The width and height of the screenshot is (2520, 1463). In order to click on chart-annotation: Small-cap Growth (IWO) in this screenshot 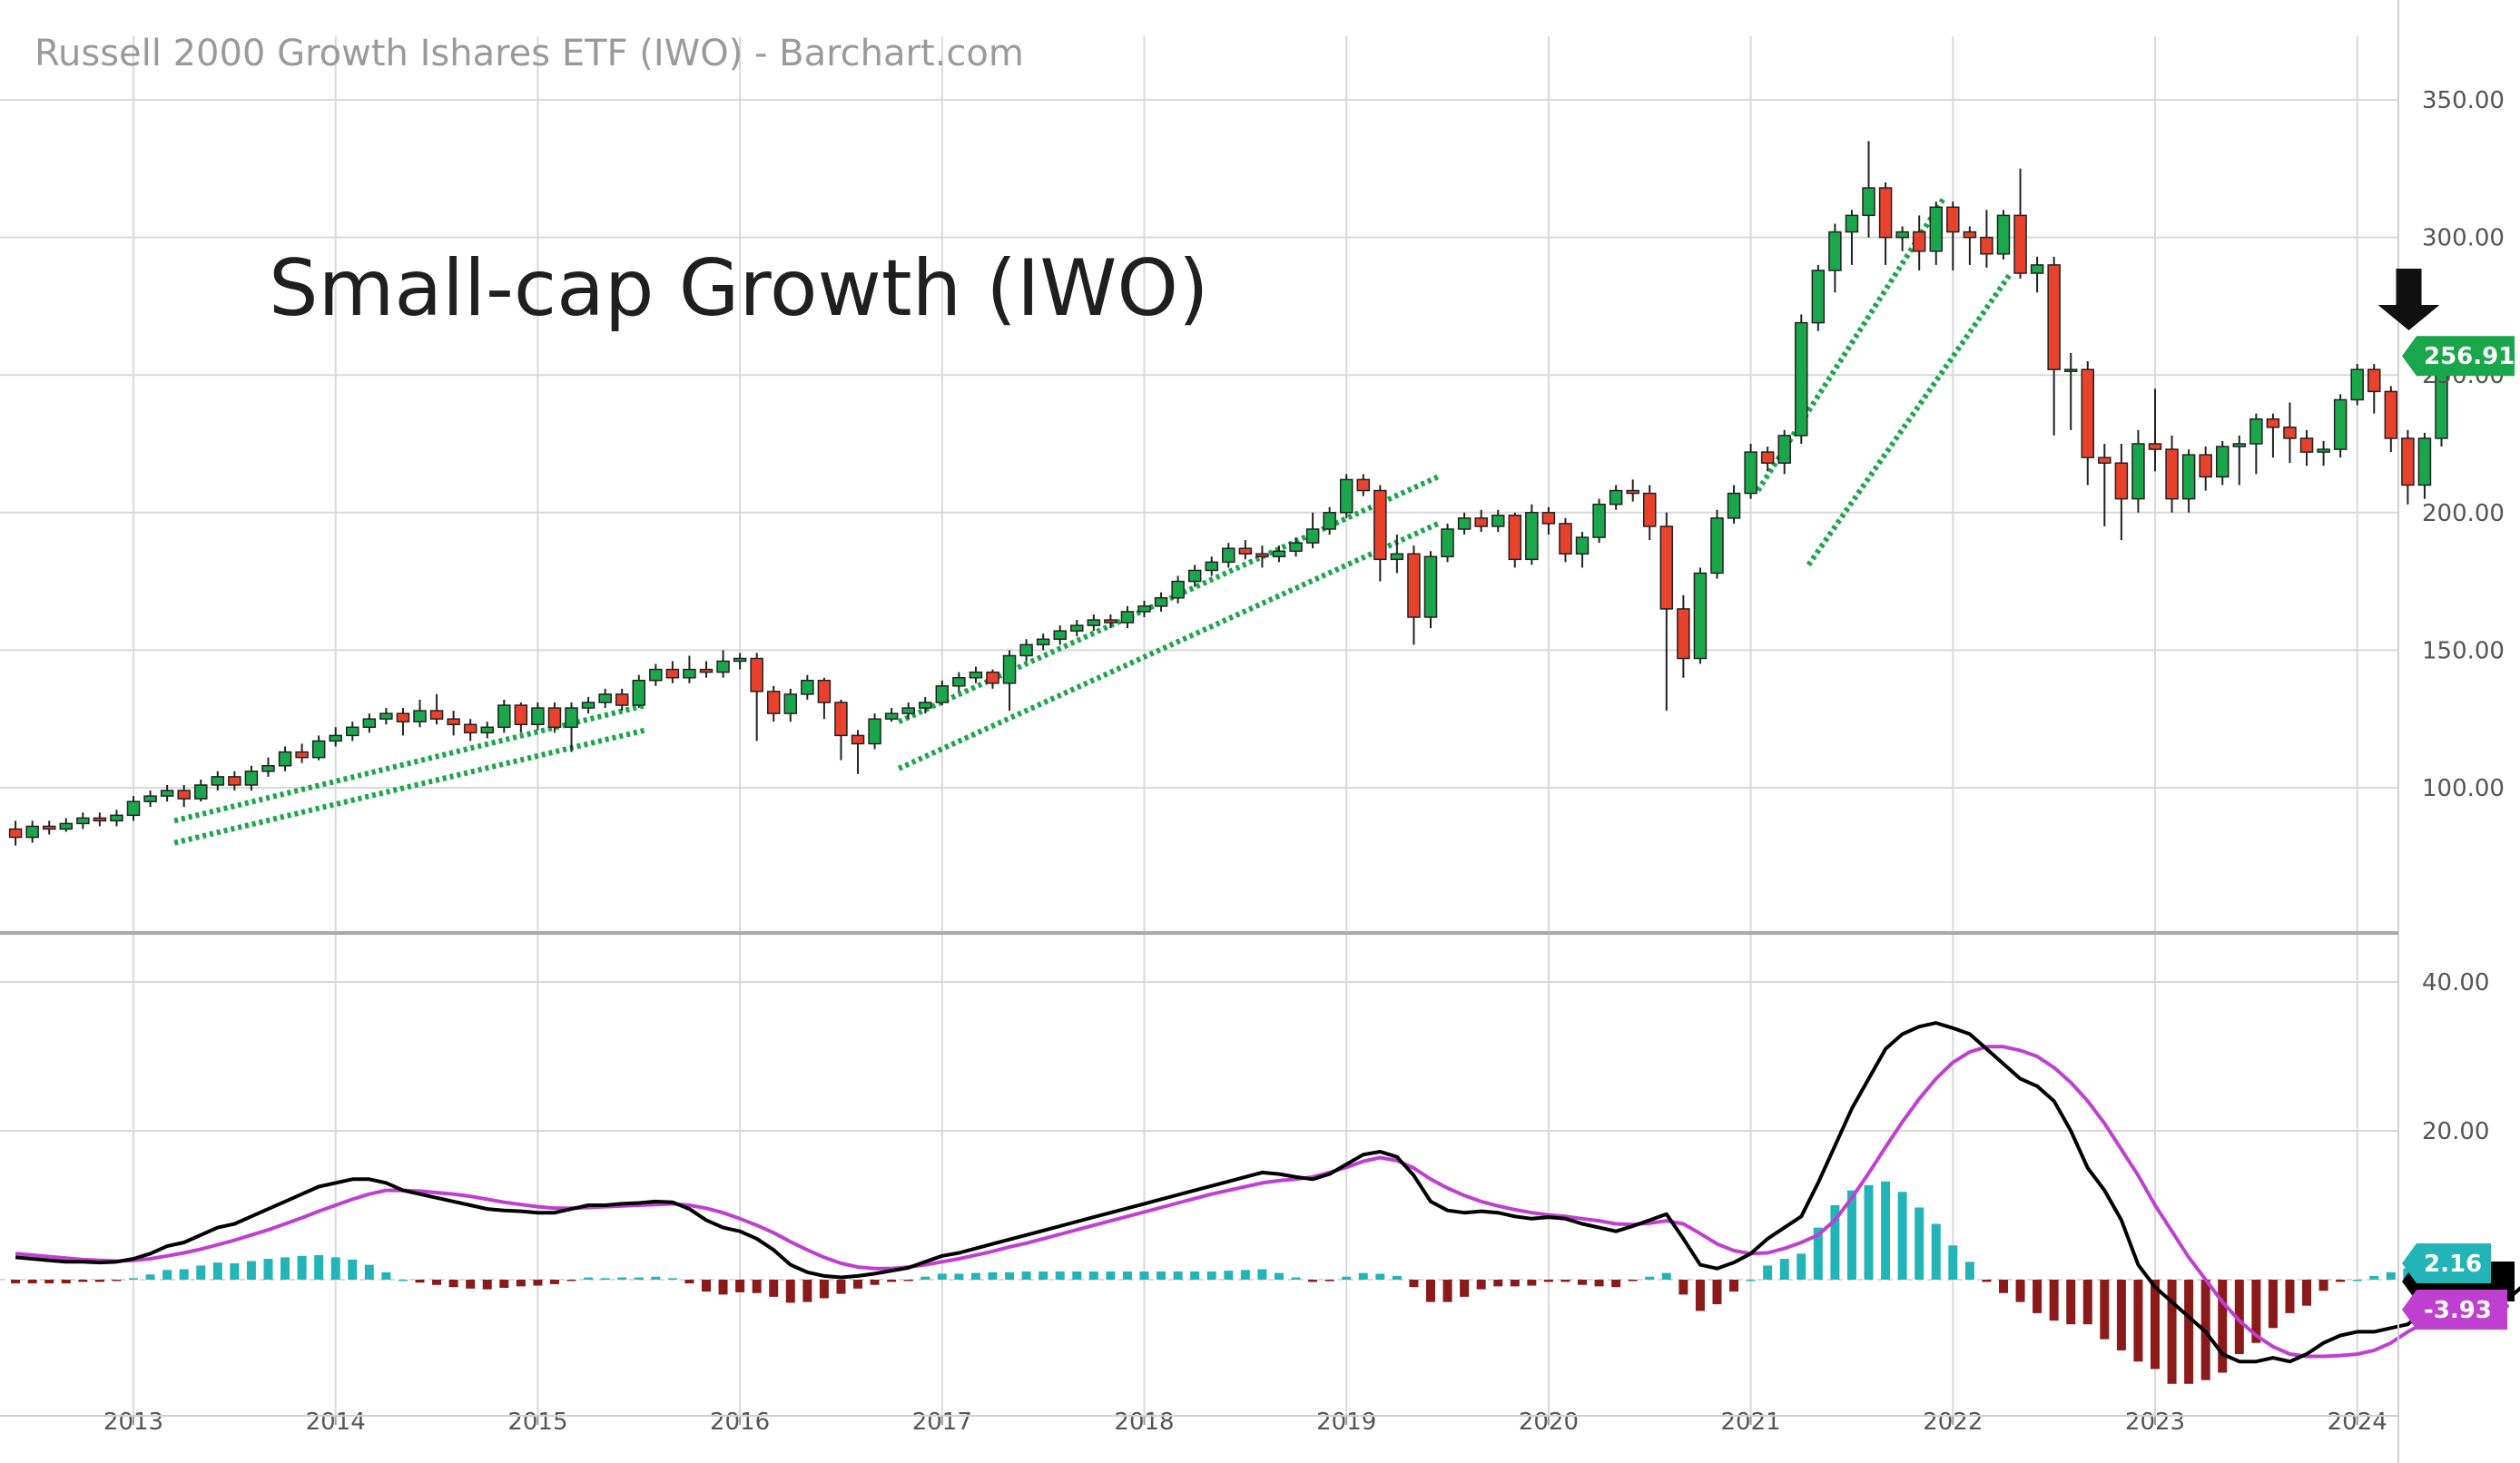, I will do `click(739, 288)`.